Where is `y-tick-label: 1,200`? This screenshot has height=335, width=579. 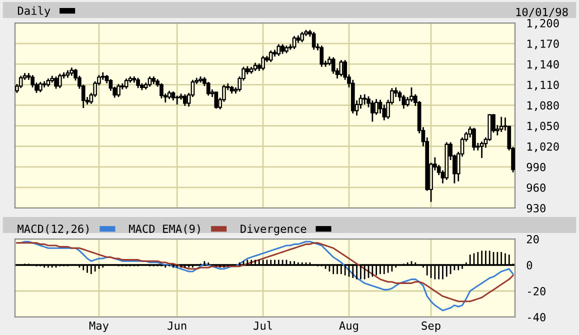
y-tick-label: 1,200 is located at coordinates (543, 24).